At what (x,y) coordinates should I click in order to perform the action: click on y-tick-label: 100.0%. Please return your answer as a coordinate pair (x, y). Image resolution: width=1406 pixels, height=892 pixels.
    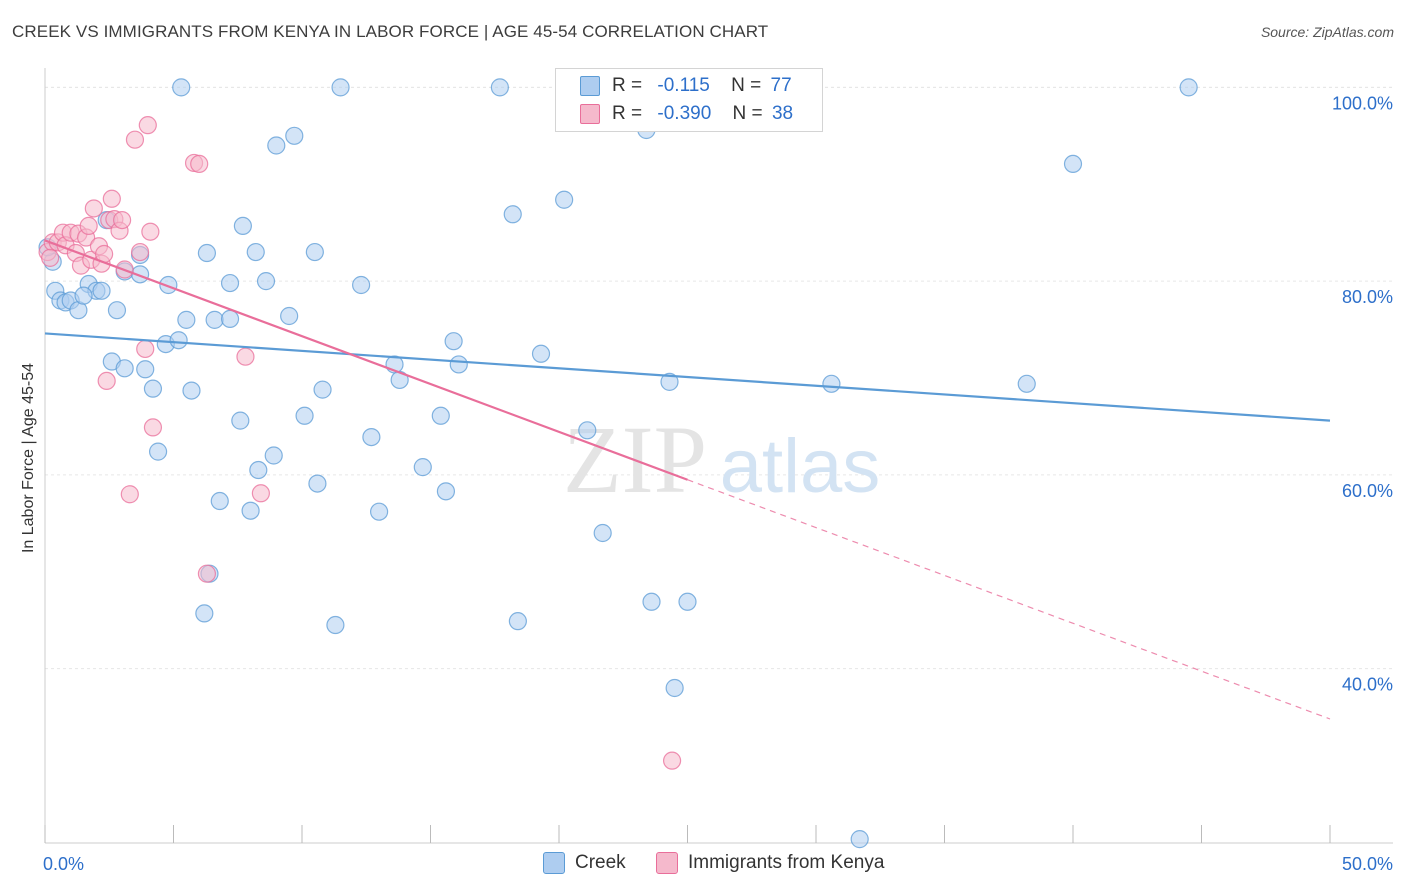
    Looking at the image, I should click on (1362, 103).